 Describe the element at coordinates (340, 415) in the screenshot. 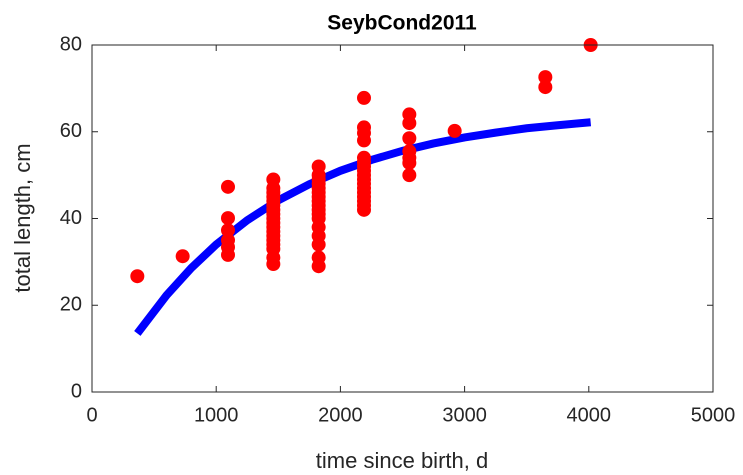

I see `x-tick-label: 2000` at that location.